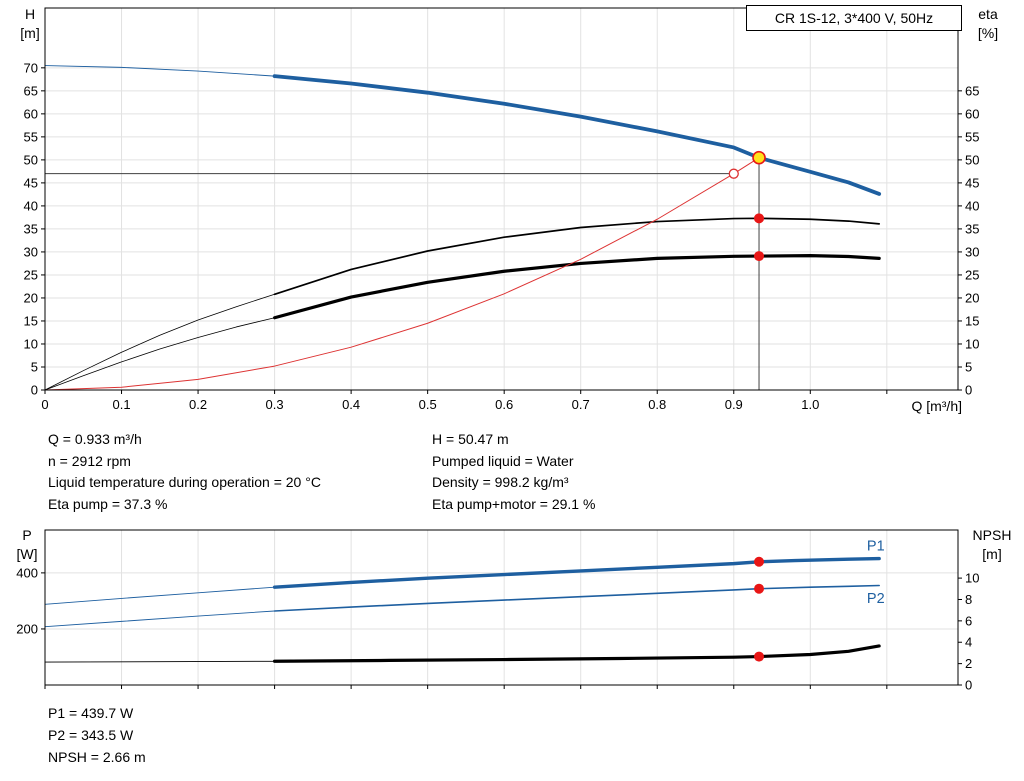  What do you see at coordinates (95, 439) in the screenshot?
I see `flow-value-line: Q = 0.933 m³/h` at bounding box center [95, 439].